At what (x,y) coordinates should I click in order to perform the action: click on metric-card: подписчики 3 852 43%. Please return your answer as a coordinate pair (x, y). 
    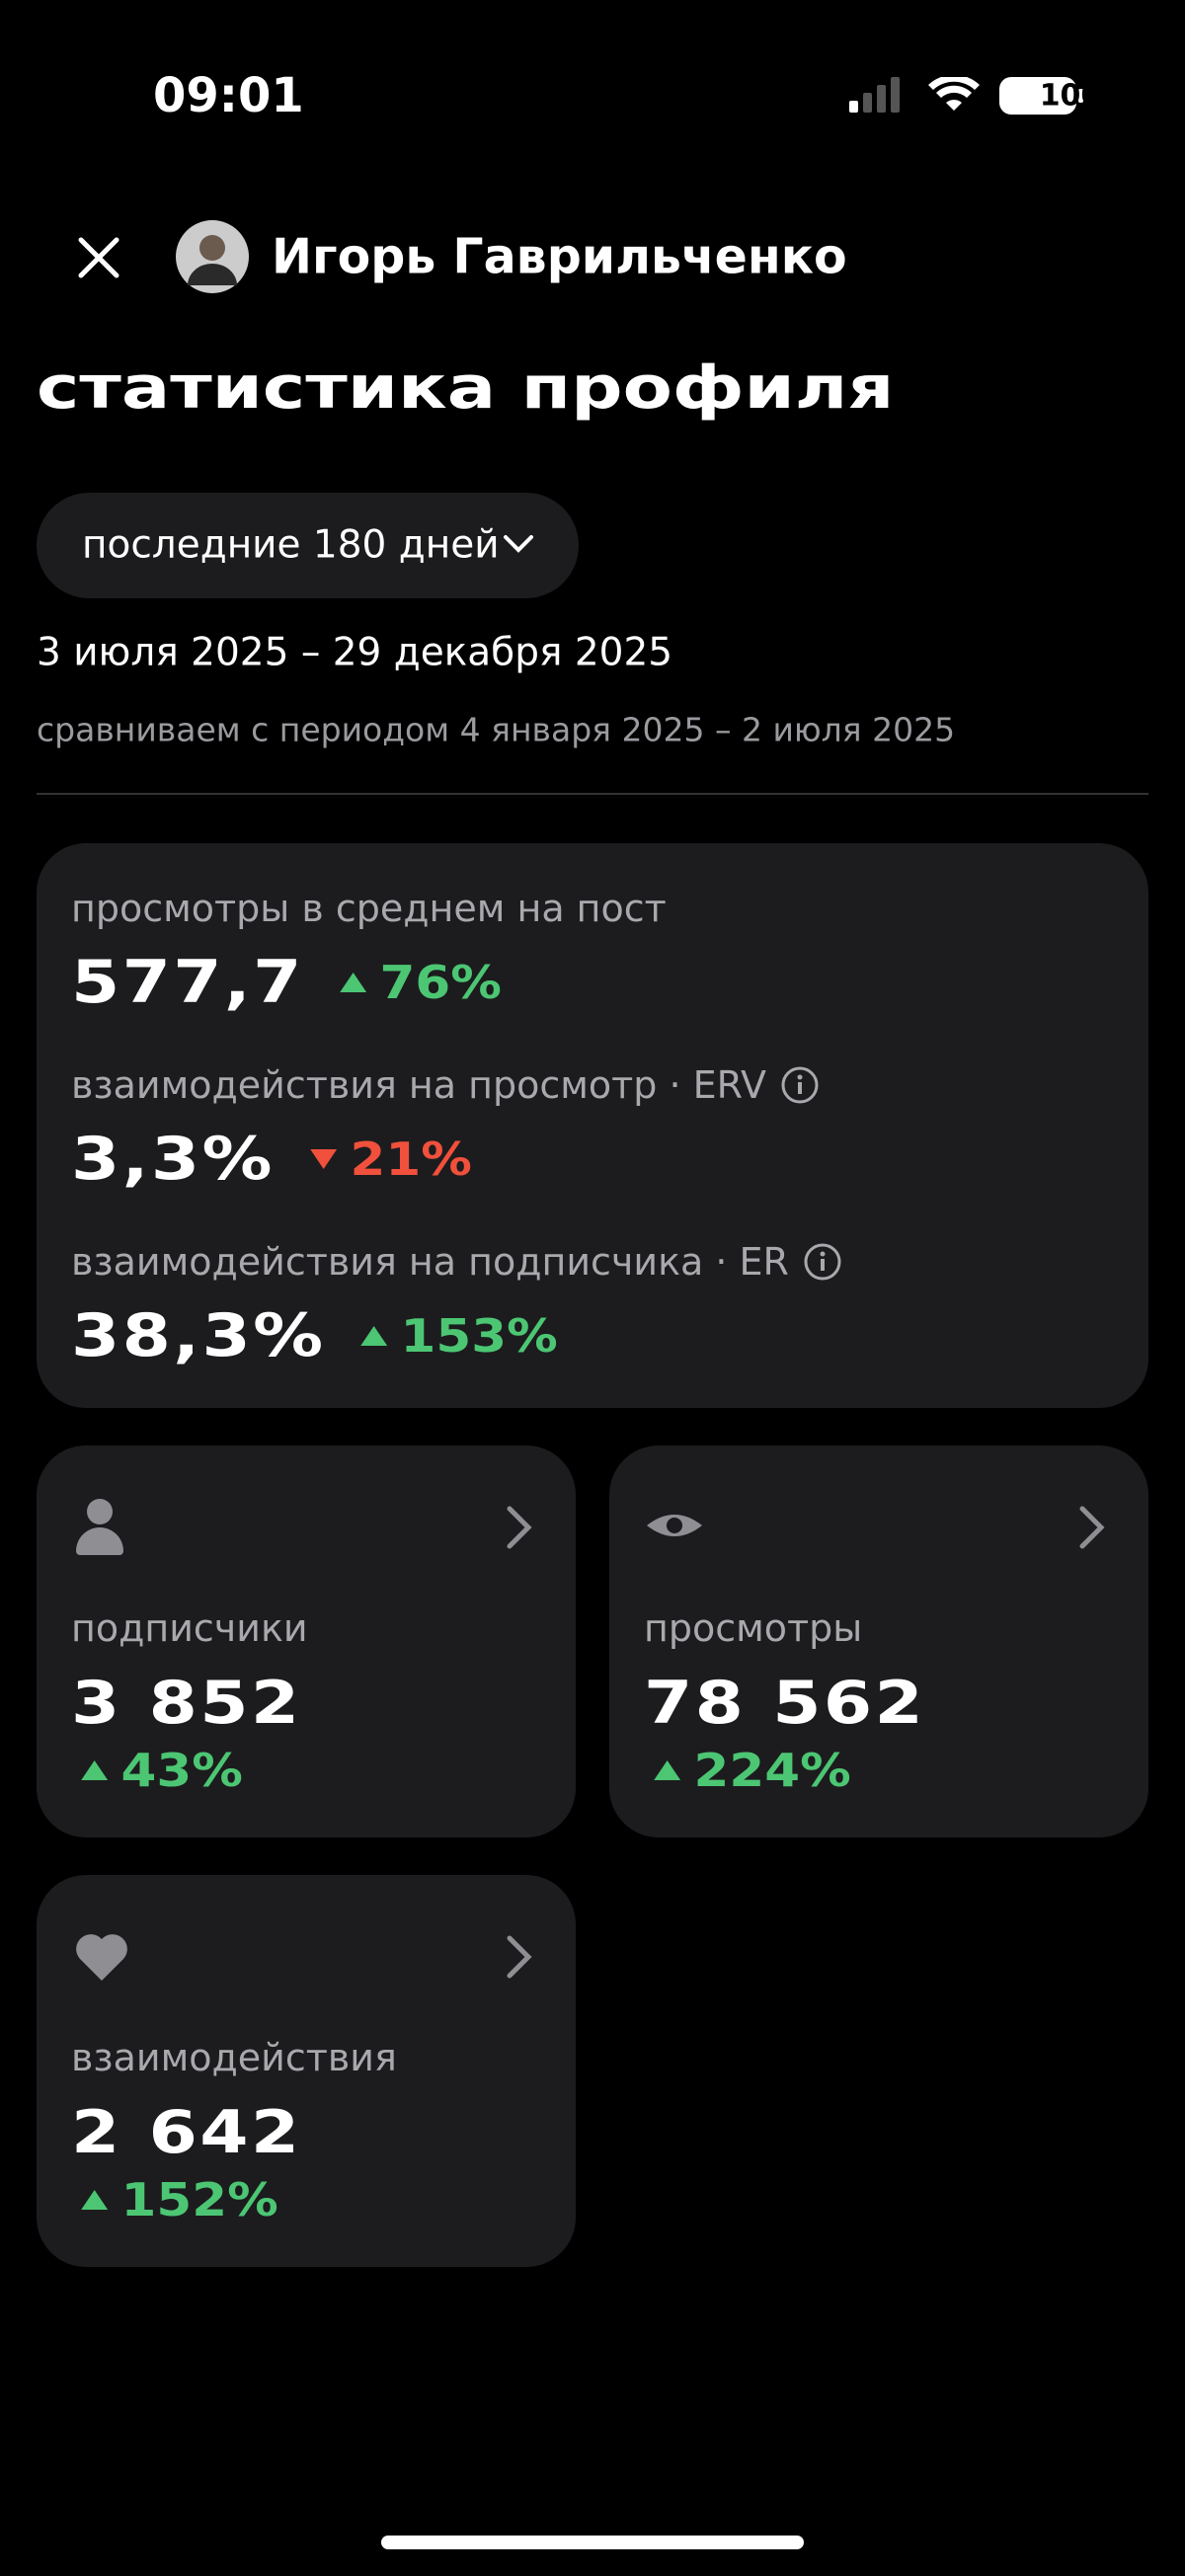
    Looking at the image, I should click on (307, 1641).